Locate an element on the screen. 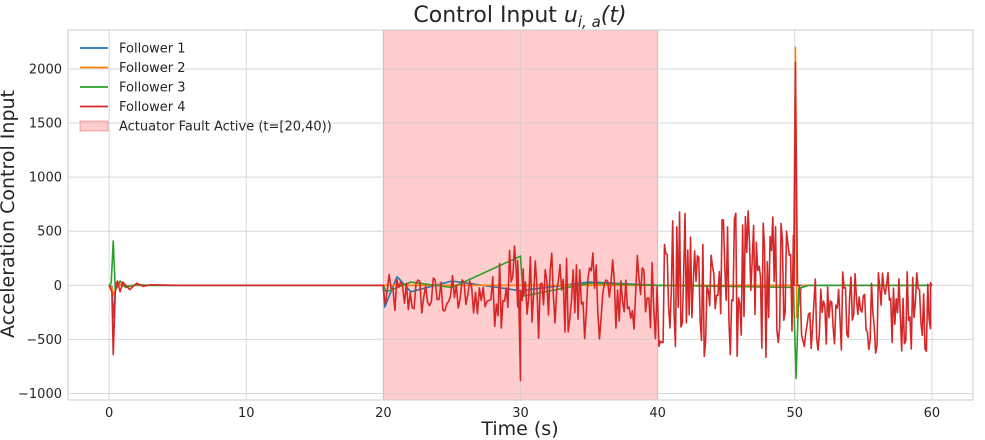  chart-title: Control Input ui, a(t) is located at coordinates (519, 17).